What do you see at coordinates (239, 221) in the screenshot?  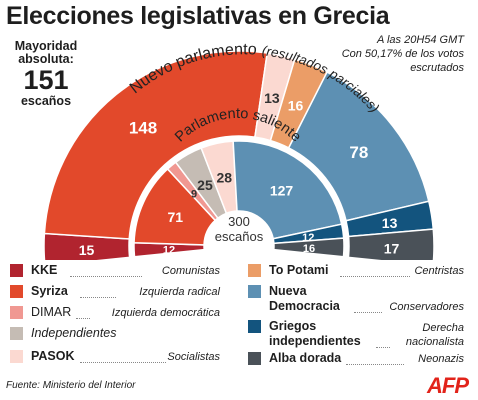 I see `center-total-value: 300` at bounding box center [239, 221].